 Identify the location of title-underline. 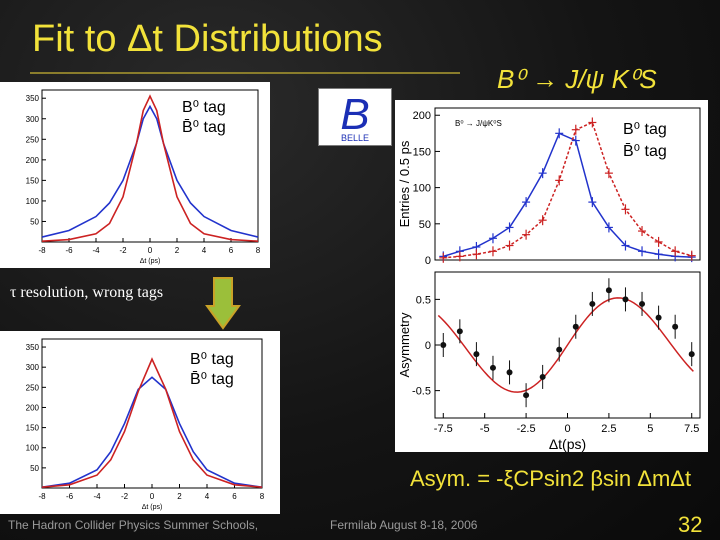
(245, 73).